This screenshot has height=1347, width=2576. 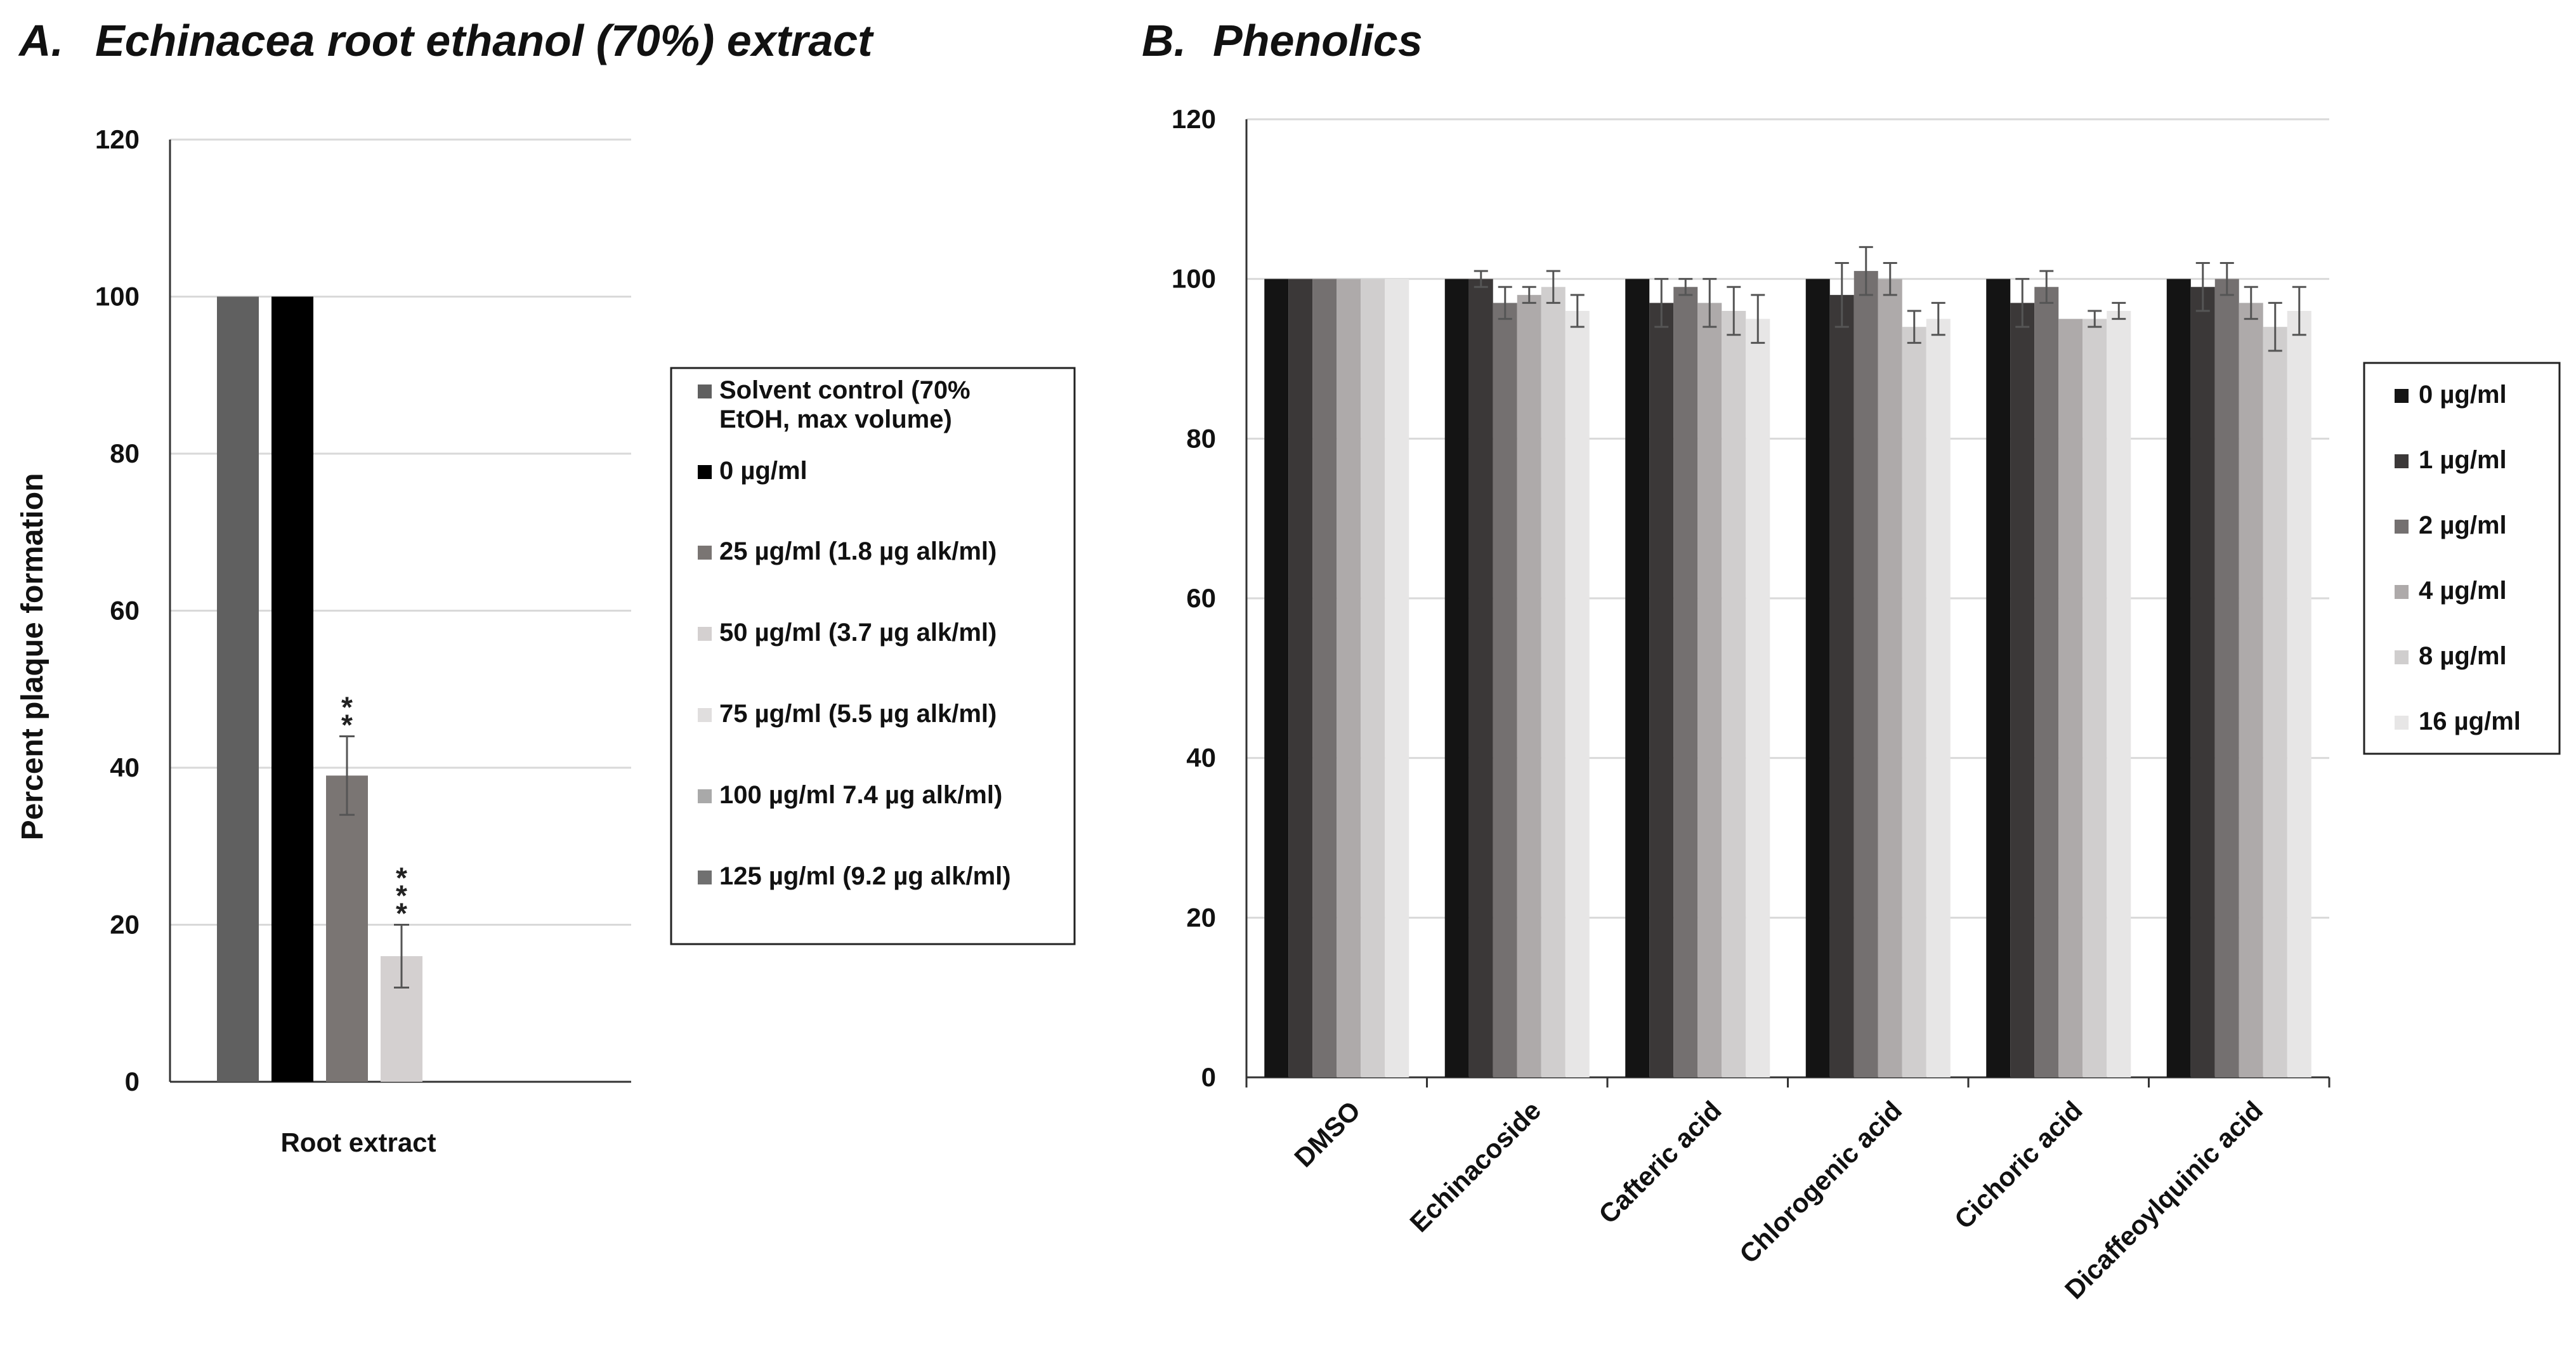 I want to click on legend-label: 75 µg/ml (5.5 µg alk/ml), so click(x=858, y=714).